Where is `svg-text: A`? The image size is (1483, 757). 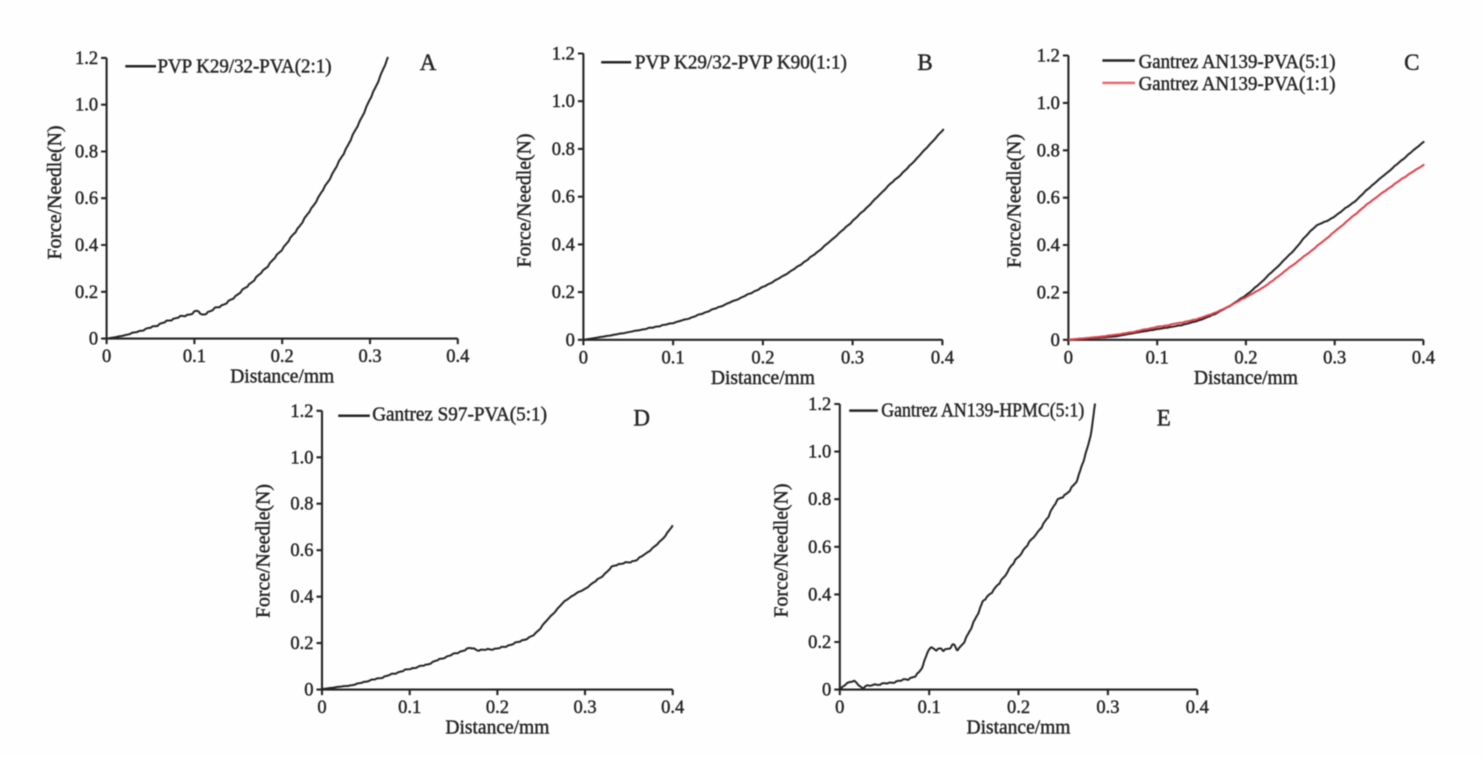 svg-text: A is located at coordinates (428, 62).